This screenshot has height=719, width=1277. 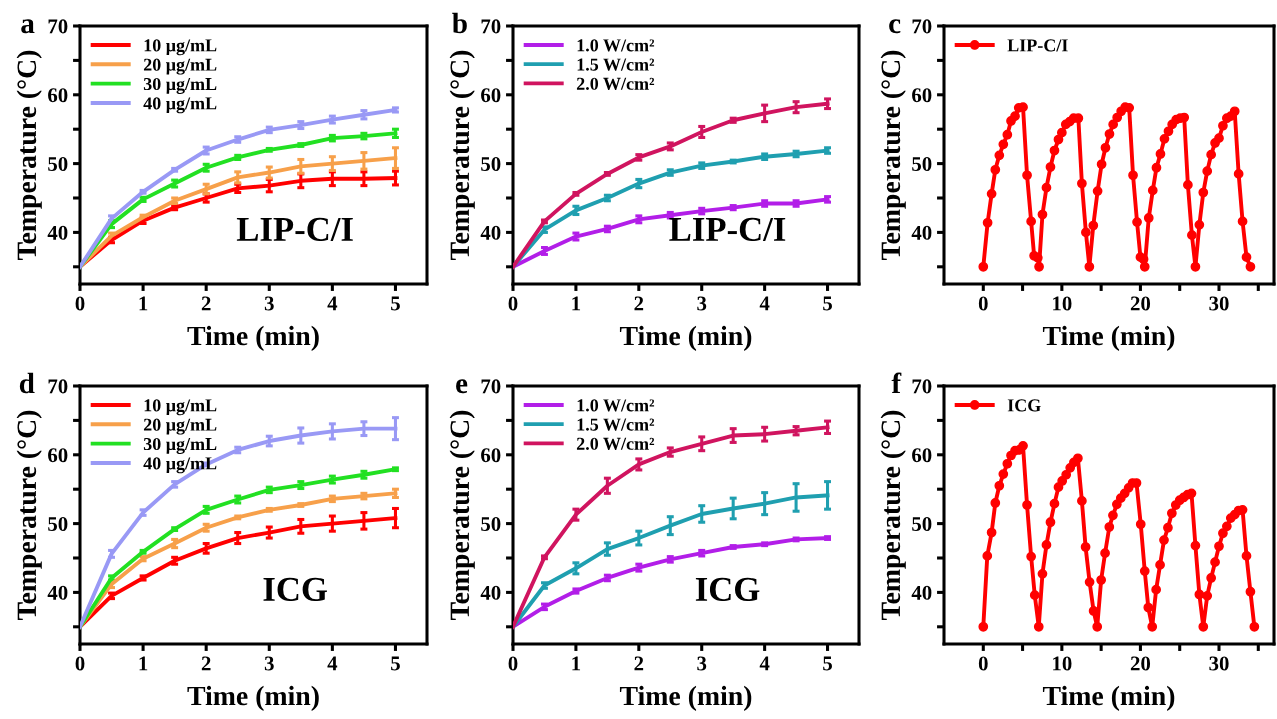 I want to click on text: b, so click(x=459, y=23).